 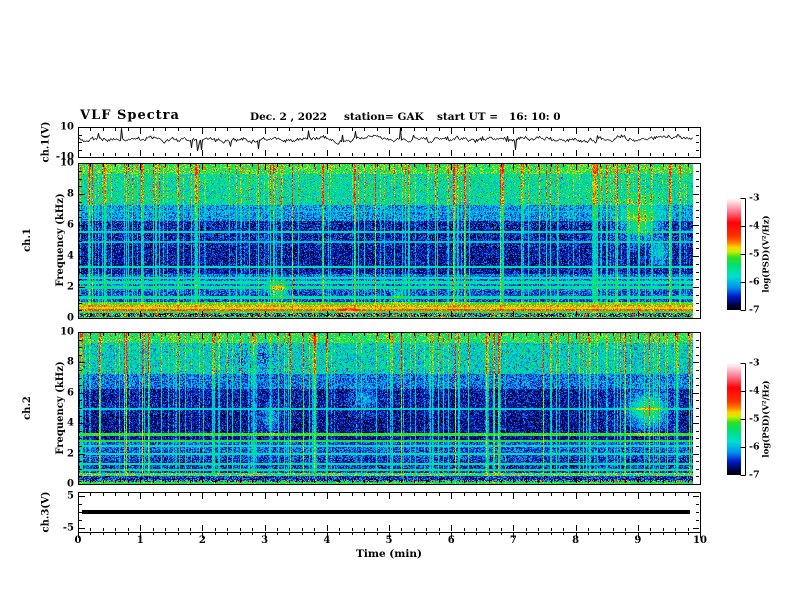 What do you see at coordinates (70, 362) in the screenshot?
I see `ch2-frequency-tick-label: 8` at bounding box center [70, 362].